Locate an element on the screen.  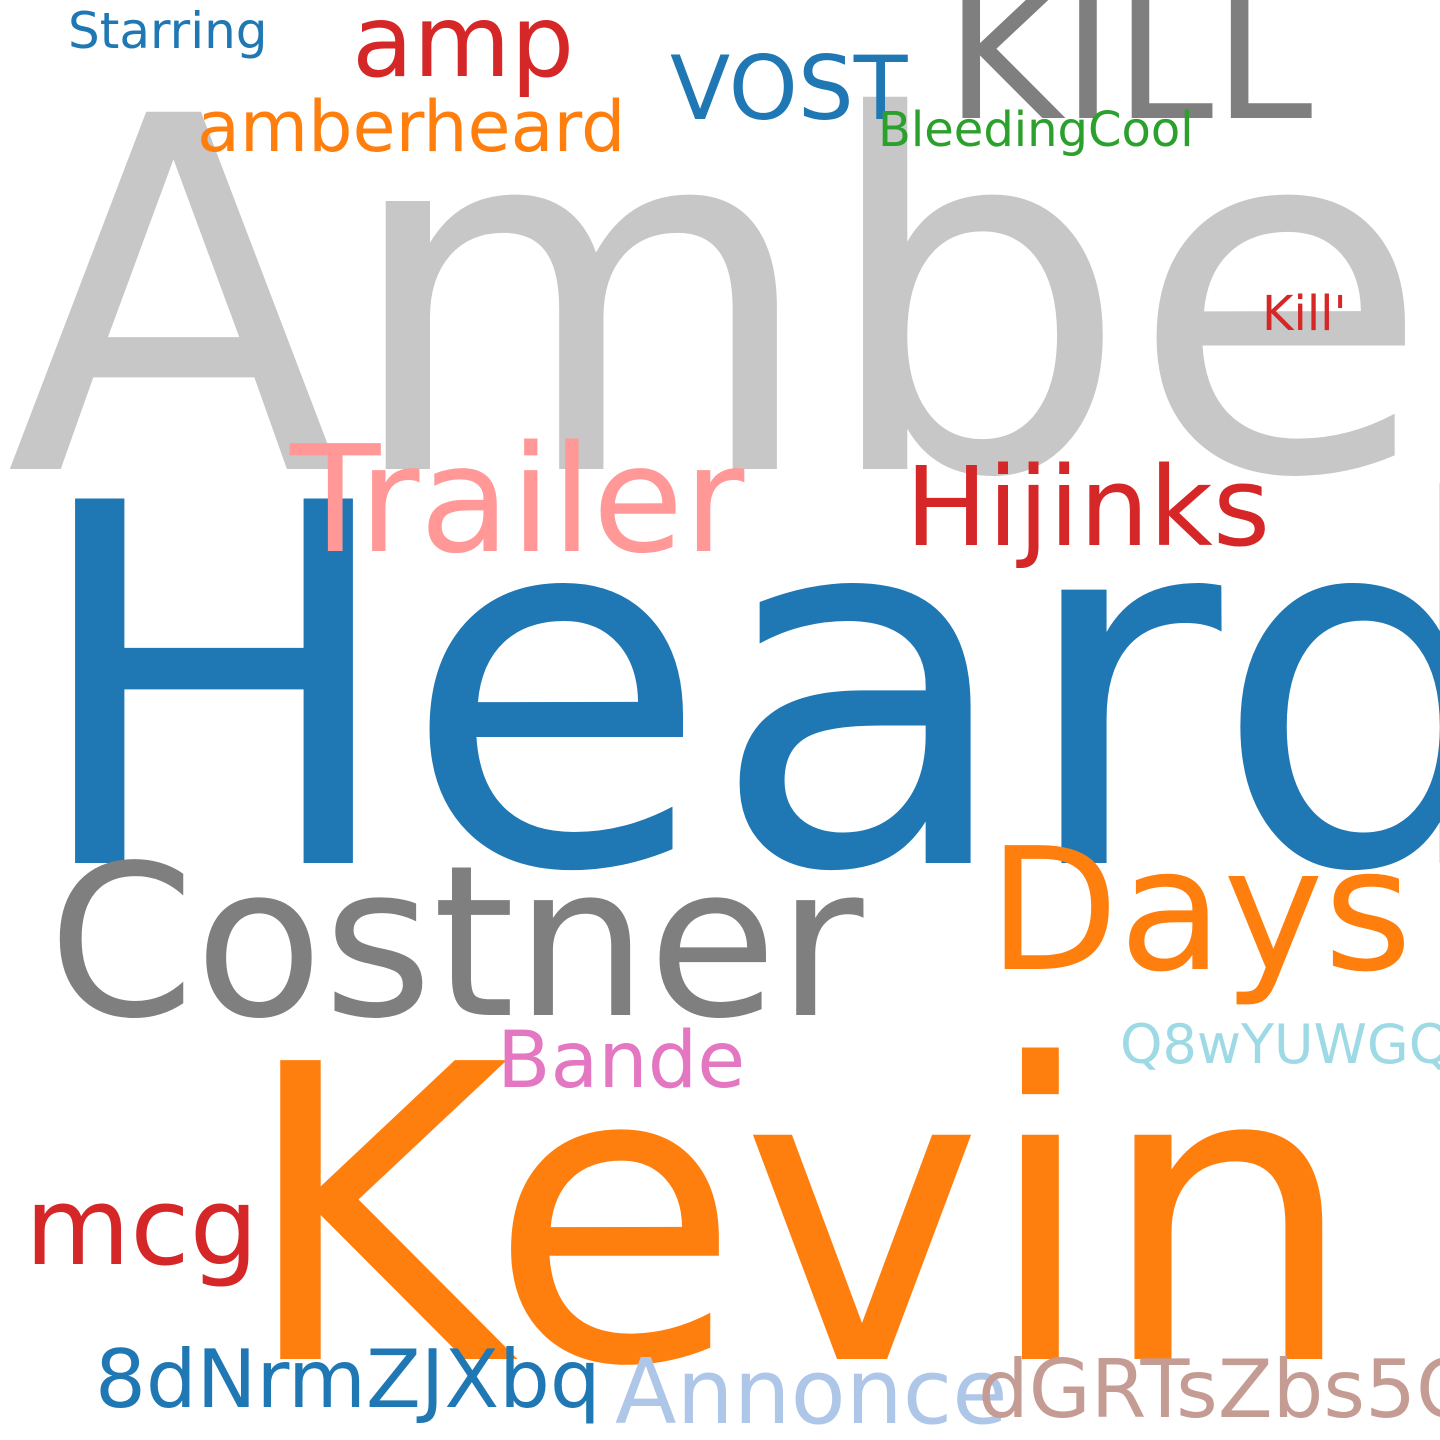
word-trailer: Trailer is located at coordinates (517, 500).